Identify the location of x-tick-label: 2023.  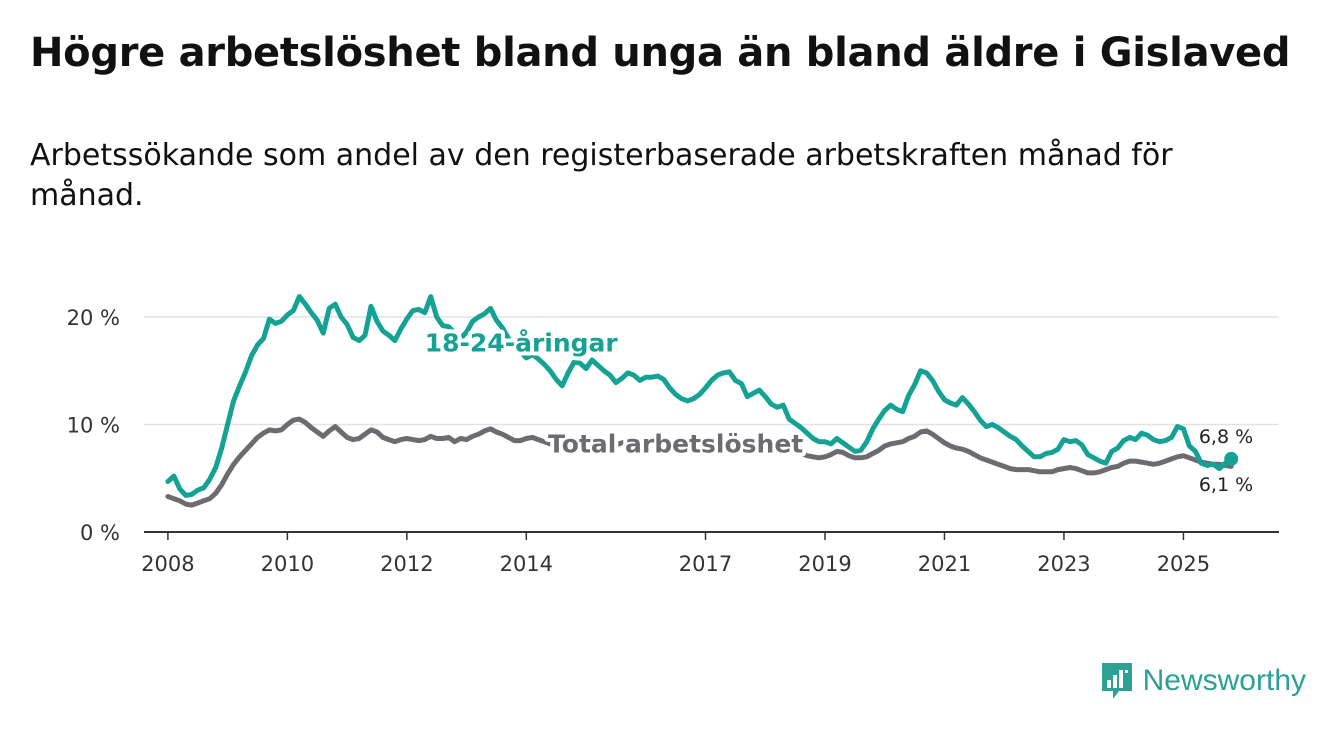
(1063, 564).